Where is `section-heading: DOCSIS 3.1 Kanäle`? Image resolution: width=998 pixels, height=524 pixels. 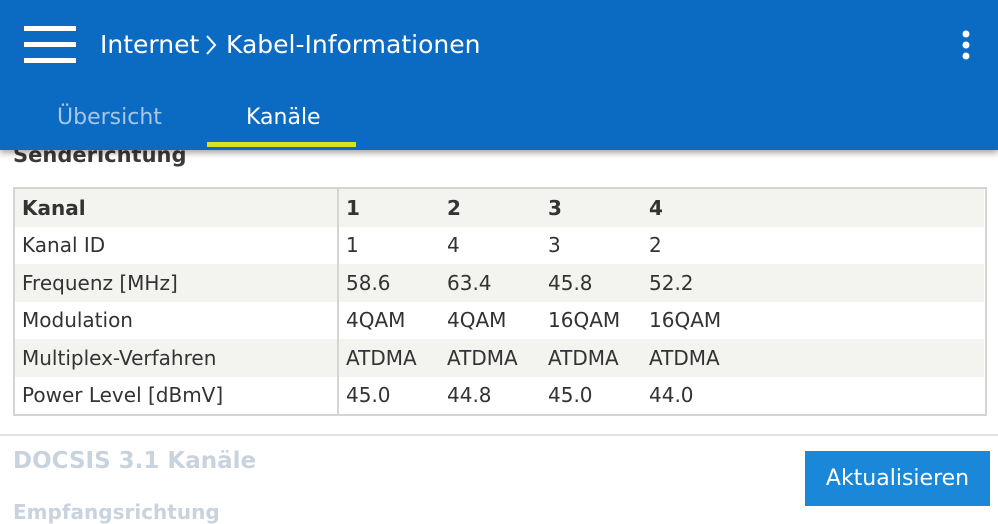
section-heading: DOCSIS 3.1 Kanäle is located at coordinates (135, 461).